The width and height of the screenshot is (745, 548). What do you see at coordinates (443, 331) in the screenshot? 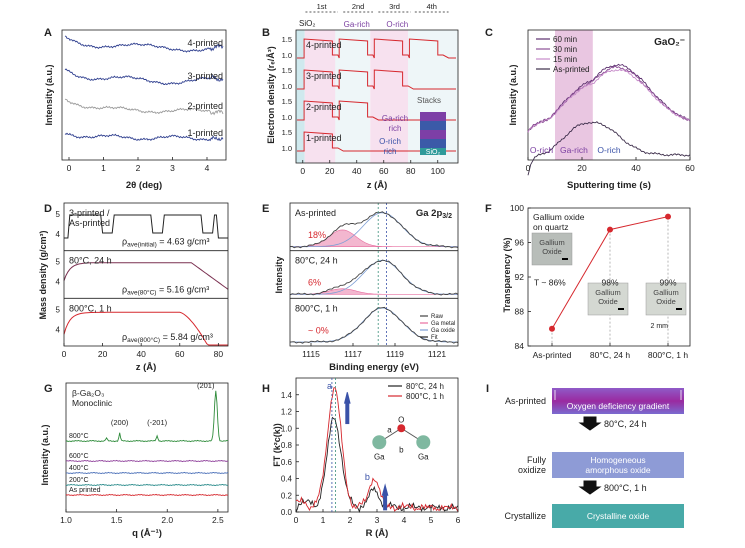
I see `legend-label: Ga oxide` at bounding box center [443, 331].